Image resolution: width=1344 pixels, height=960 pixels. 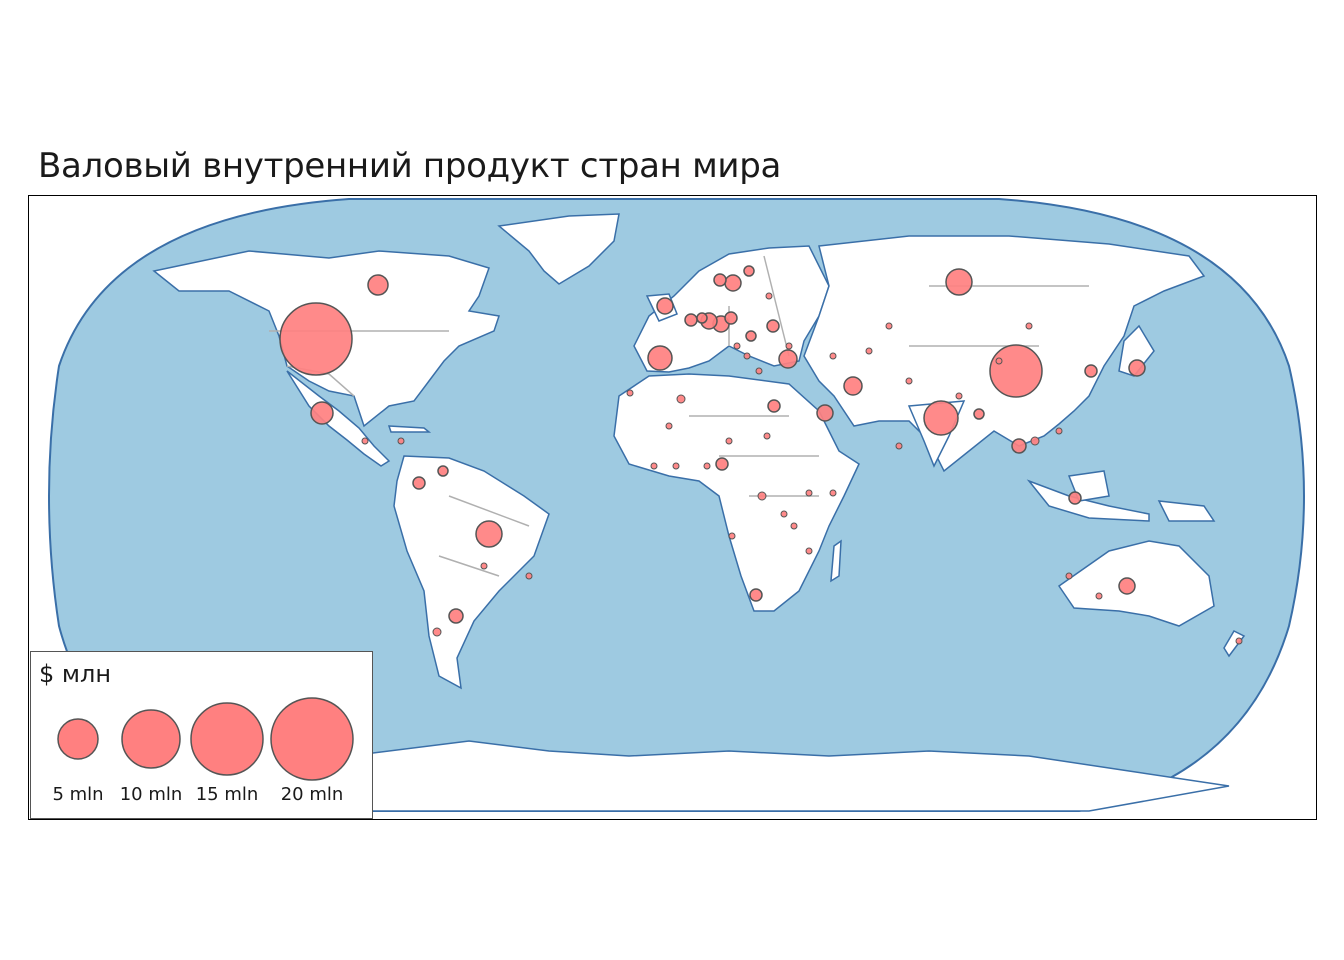 I want to click on map-title: Валовый внутренний продукт стран мира, so click(x=410, y=166).